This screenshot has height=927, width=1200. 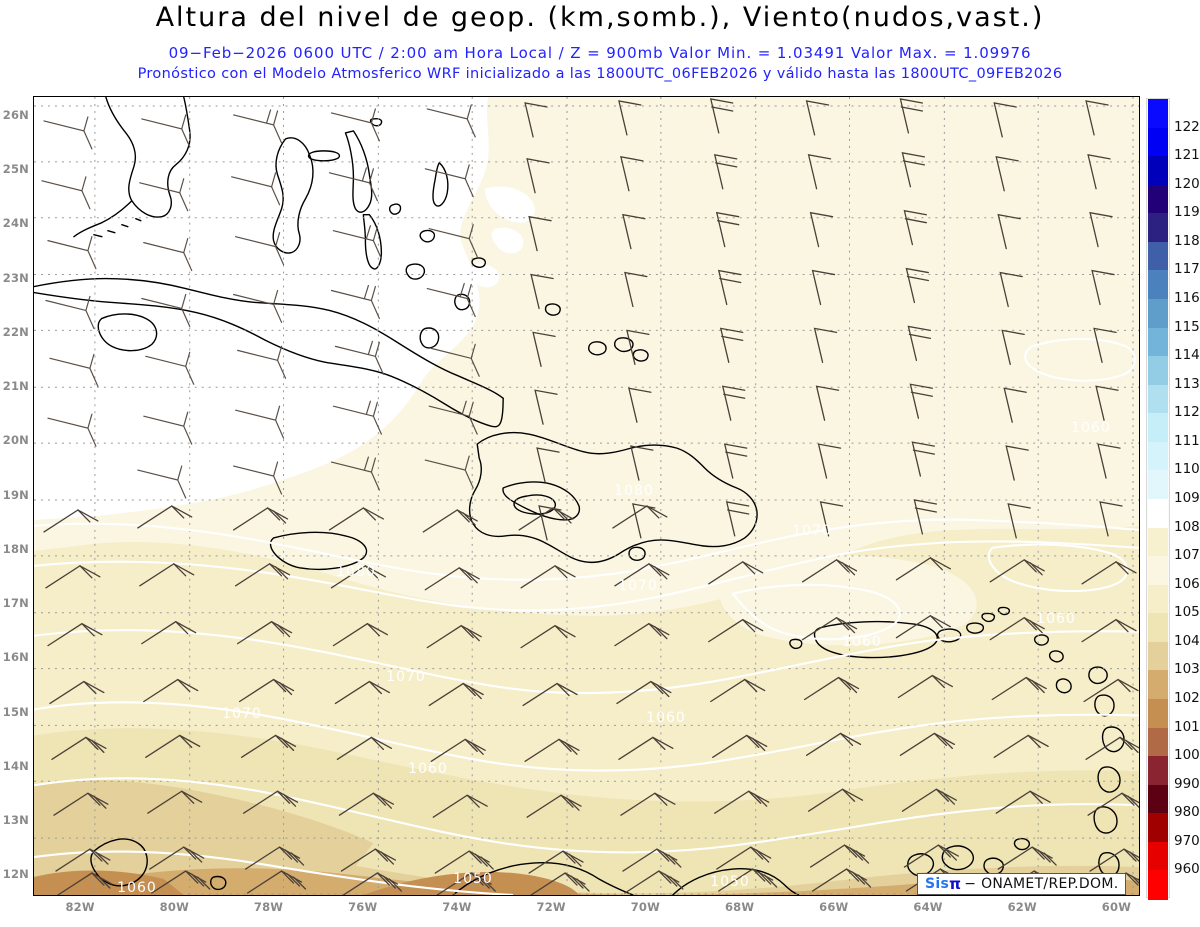 I want to click on lon-tick-76W: 76W, so click(x=363, y=907).